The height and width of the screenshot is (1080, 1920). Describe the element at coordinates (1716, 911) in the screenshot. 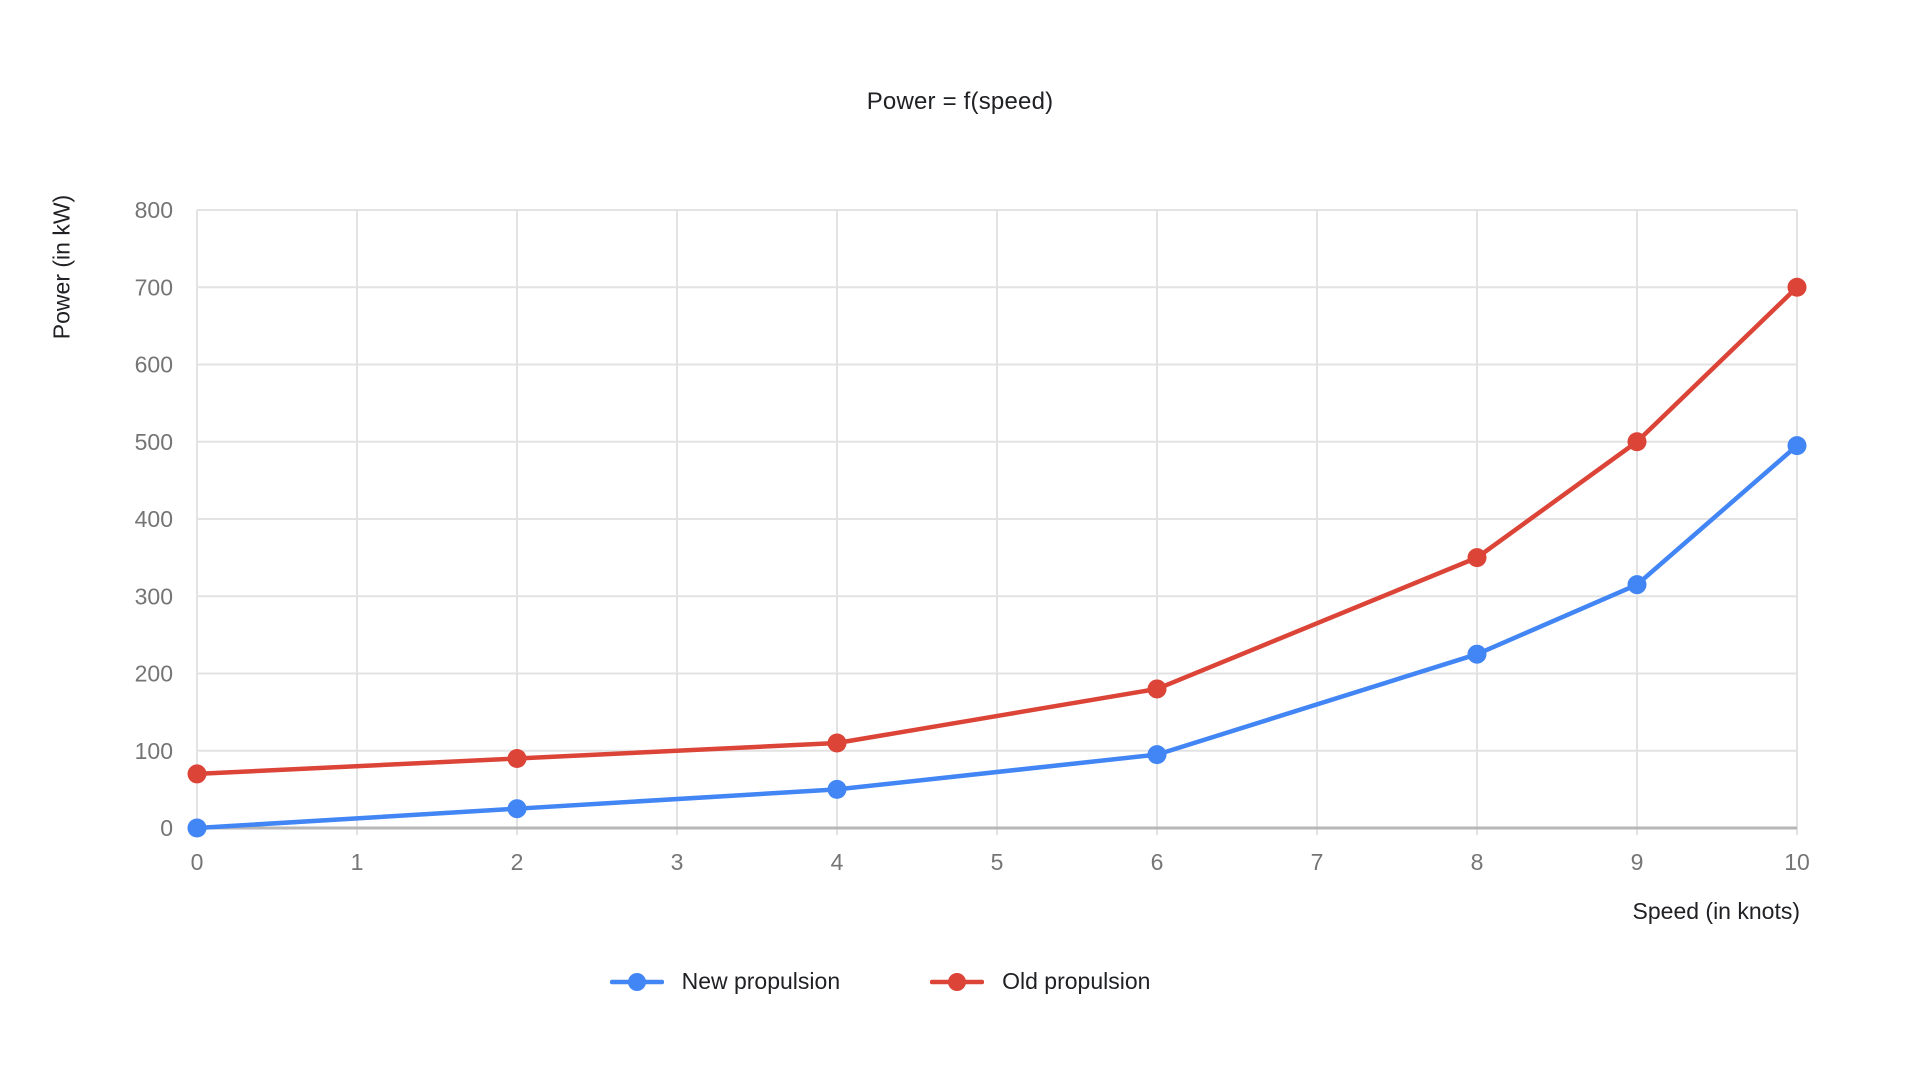

I see `x-axis-title: Speed (in knots)` at that location.